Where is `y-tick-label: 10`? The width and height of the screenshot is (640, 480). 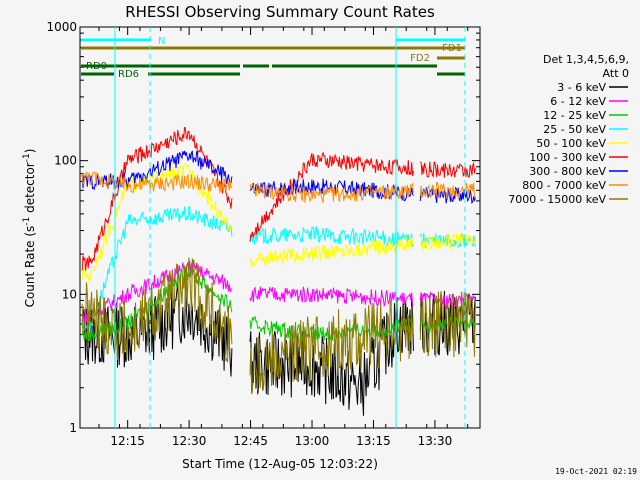 y-tick-label: 10 is located at coordinates (69, 294).